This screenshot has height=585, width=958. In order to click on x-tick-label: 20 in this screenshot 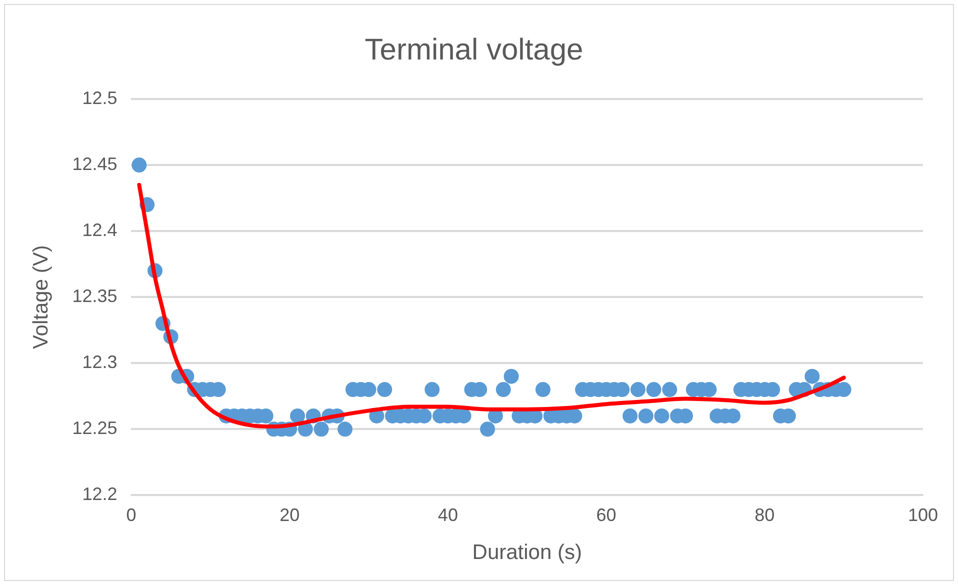, I will do `click(290, 514)`.